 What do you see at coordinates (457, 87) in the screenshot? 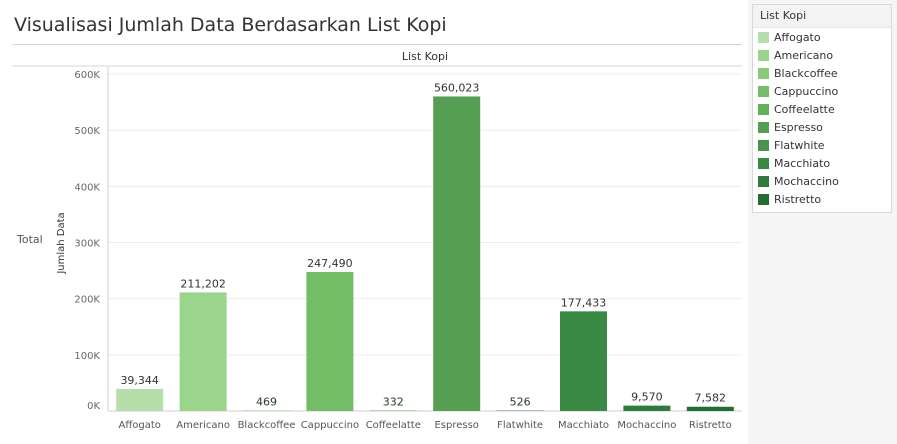
I see `data-label: 560,023` at bounding box center [457, 87].